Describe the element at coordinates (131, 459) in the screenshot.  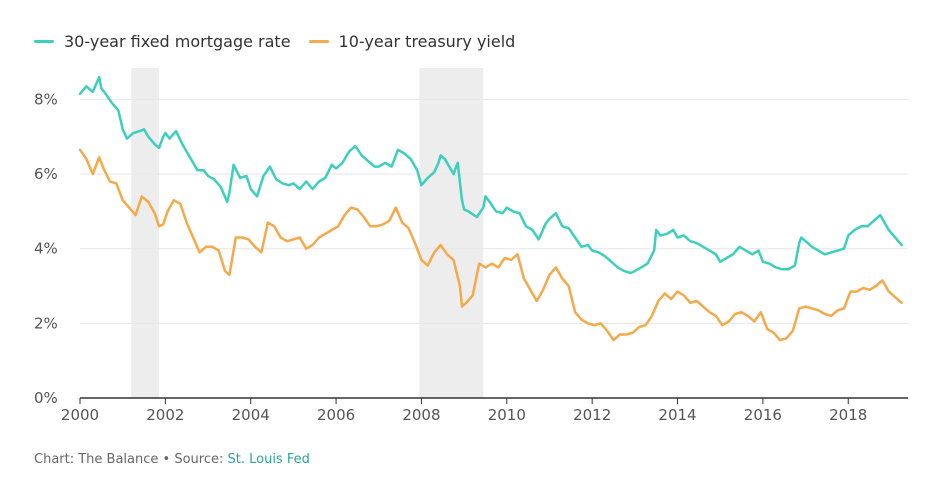
I see `chart-credit: Chart: The Balance • Source:` at that location.